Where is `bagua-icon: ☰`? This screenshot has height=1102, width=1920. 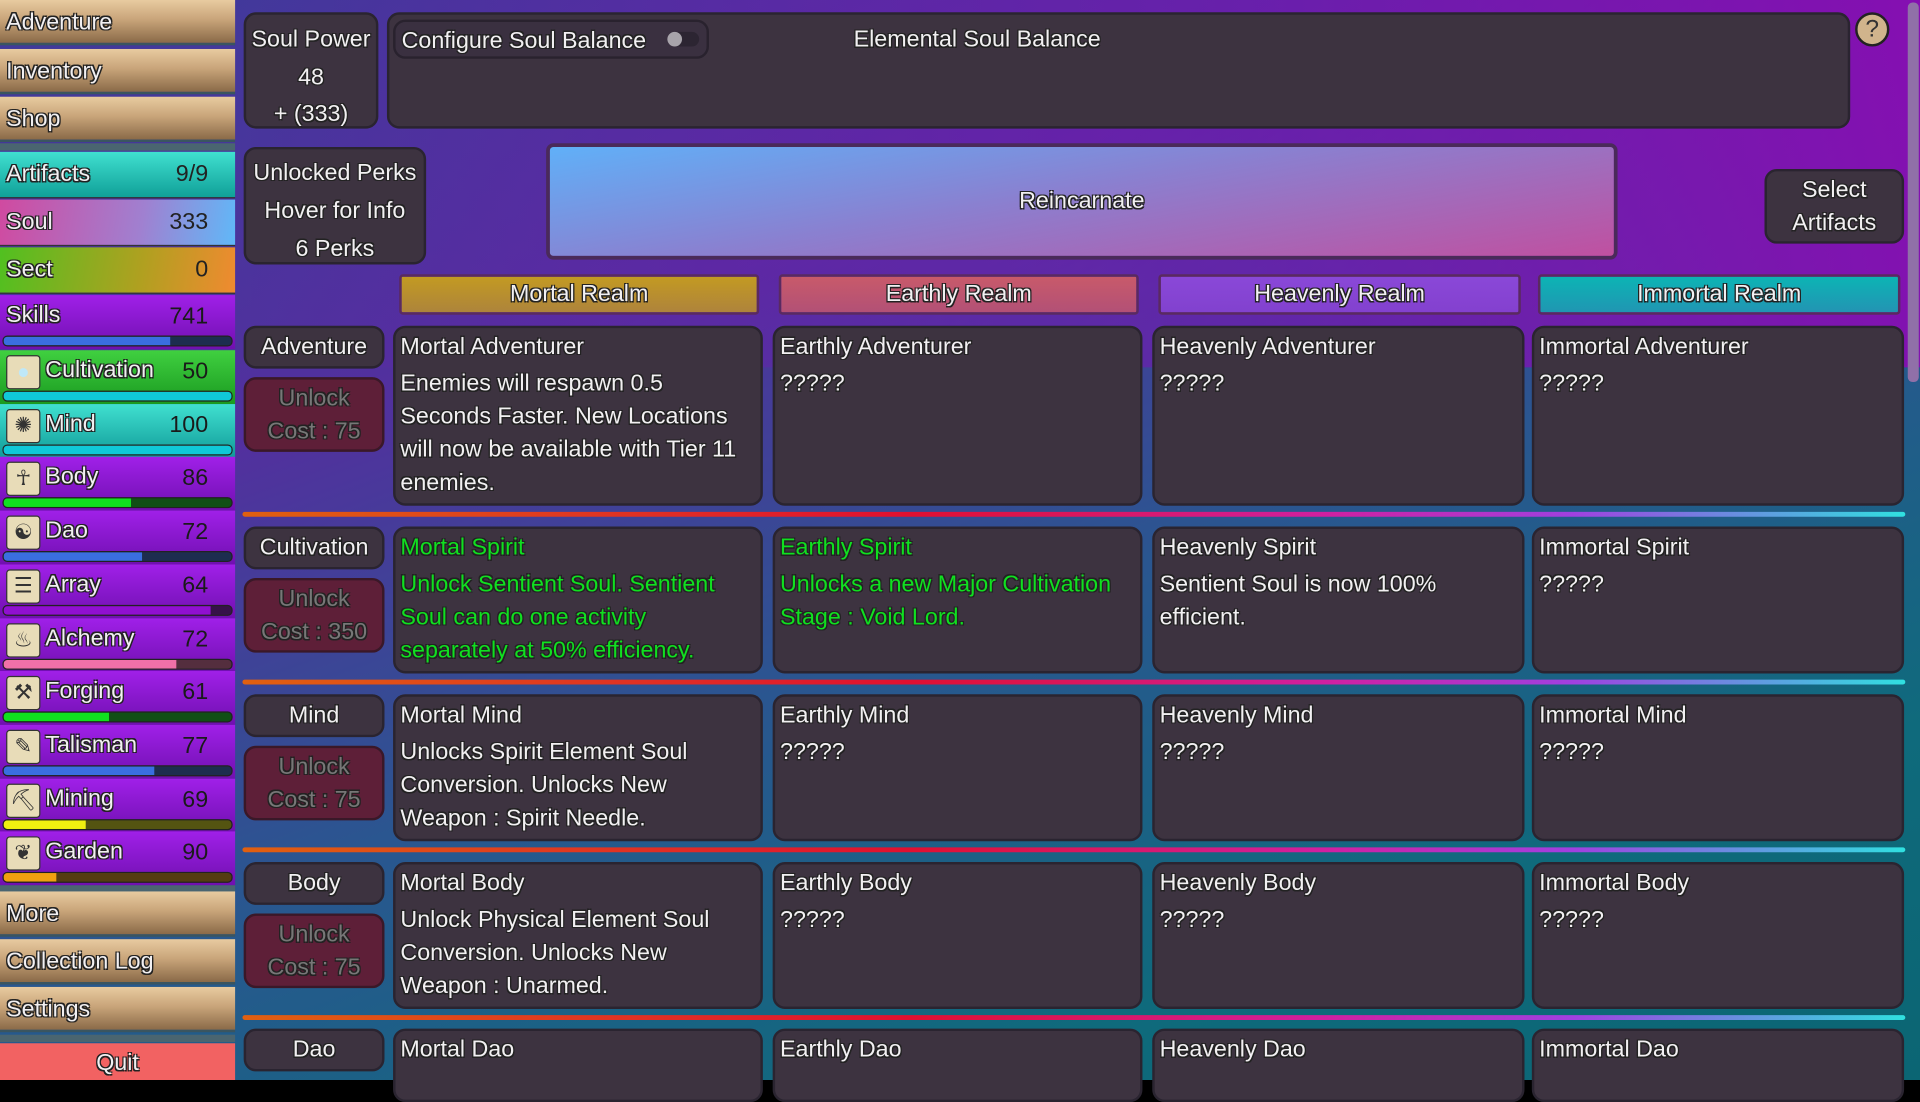
bagua-icon: ☰ is located at coordinates (23, 586).